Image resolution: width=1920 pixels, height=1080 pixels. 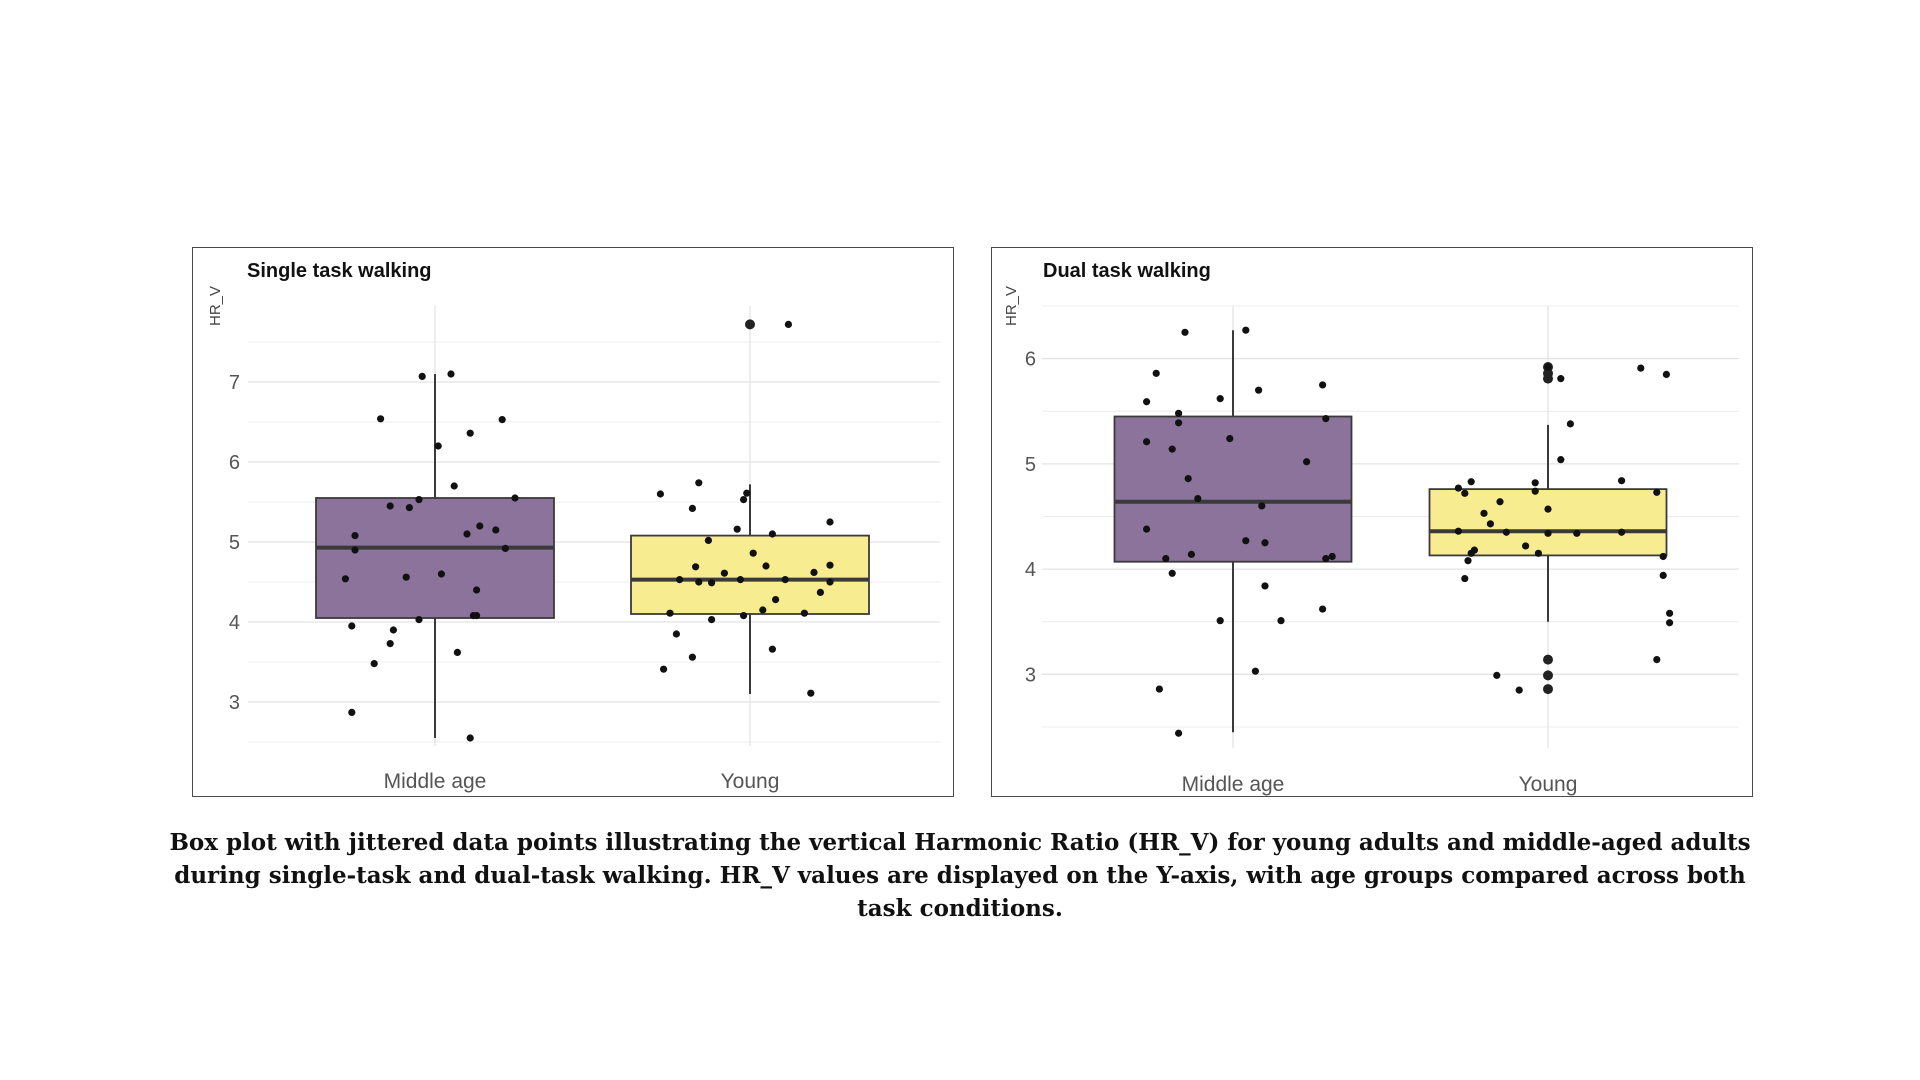 What do you see at coordinates (1030, 570) in the screenshot?
I see `y-tick-label: 4` at bounding box center [1030, 570].